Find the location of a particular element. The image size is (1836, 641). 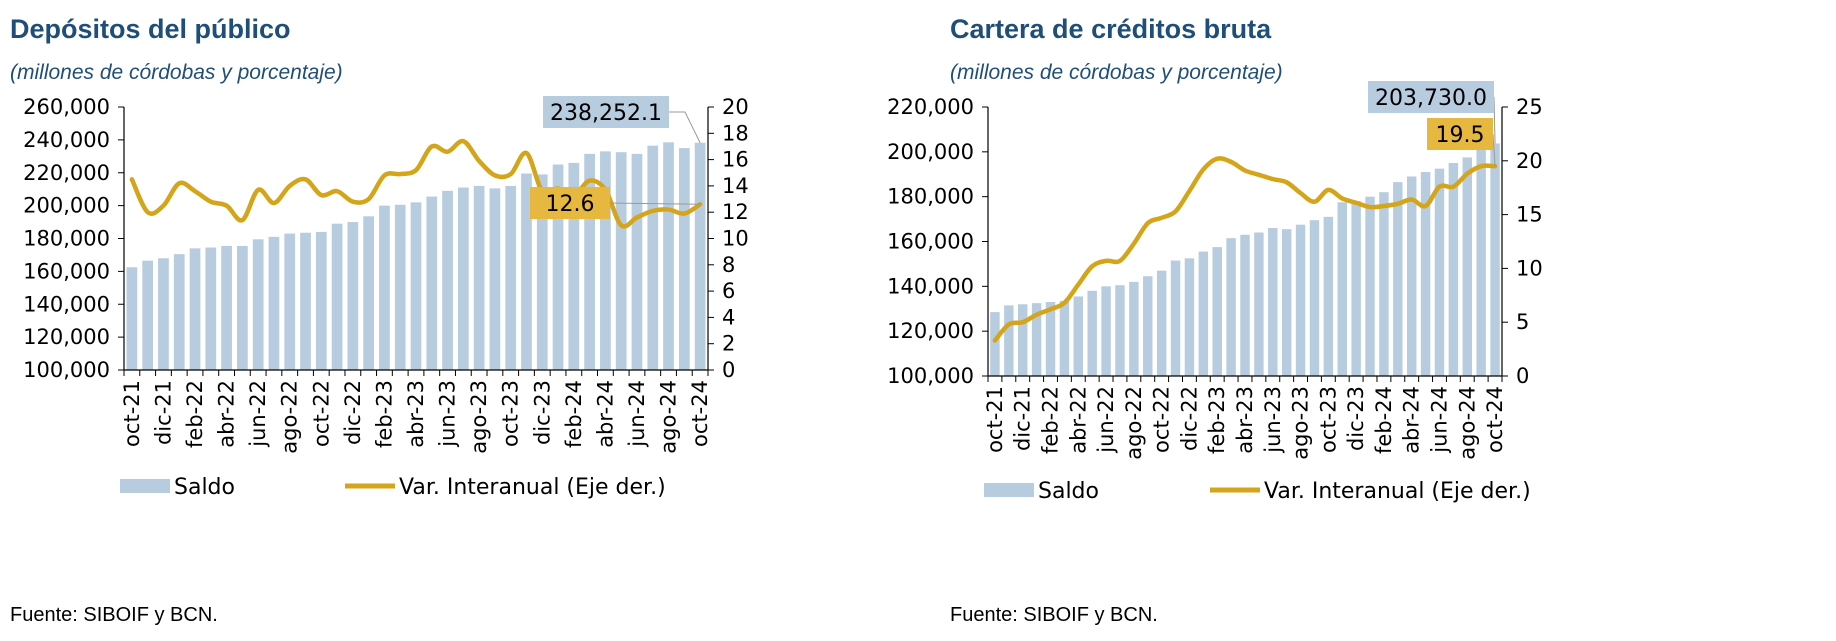

x-tick-label: ago-24 is located at coordinates (1467, 423).